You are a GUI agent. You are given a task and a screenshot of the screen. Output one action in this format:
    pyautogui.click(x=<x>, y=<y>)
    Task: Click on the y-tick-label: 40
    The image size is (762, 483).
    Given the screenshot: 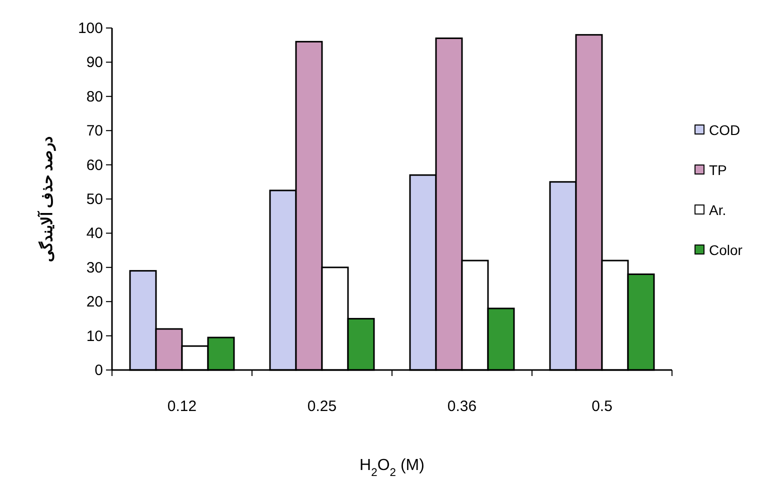 What is the action you would take?
    pyautogui.click(x=94, y=233)
    